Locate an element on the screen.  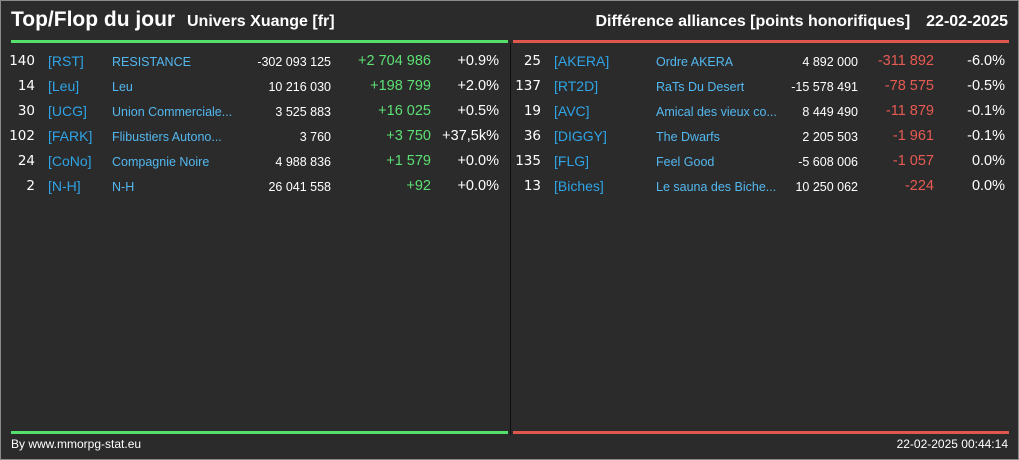
diff-value: +92 is located at coordinates (418, 186).